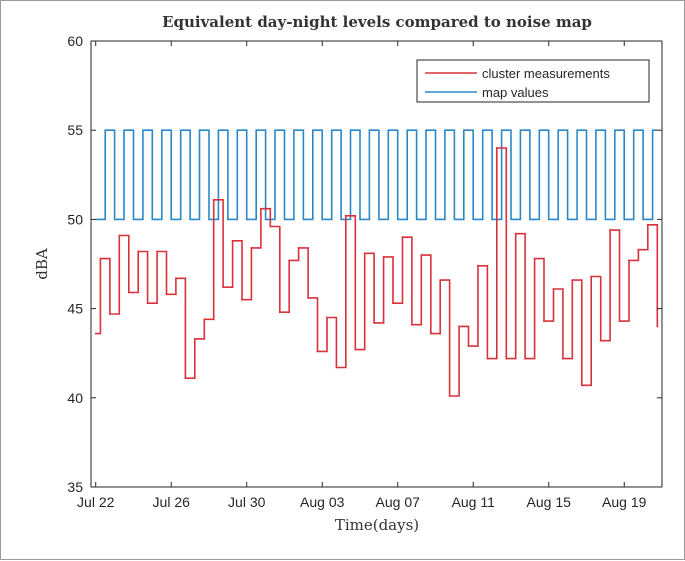 The height and width of the screenshot is (561, 685). What do you see at coordinates (42, 264) in the screenshot?
I see `y-axis-label: dBA` at bounding box center [42, 264].